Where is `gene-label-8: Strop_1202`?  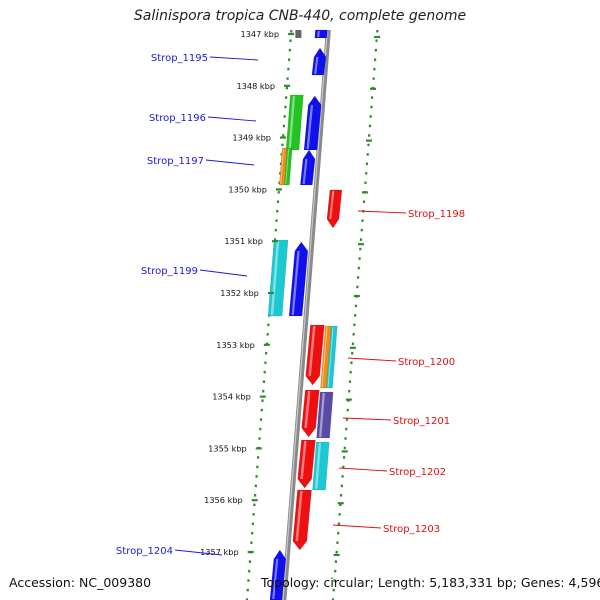 gene-label-8: Strop_1202 is located at coordinates (417, 472).